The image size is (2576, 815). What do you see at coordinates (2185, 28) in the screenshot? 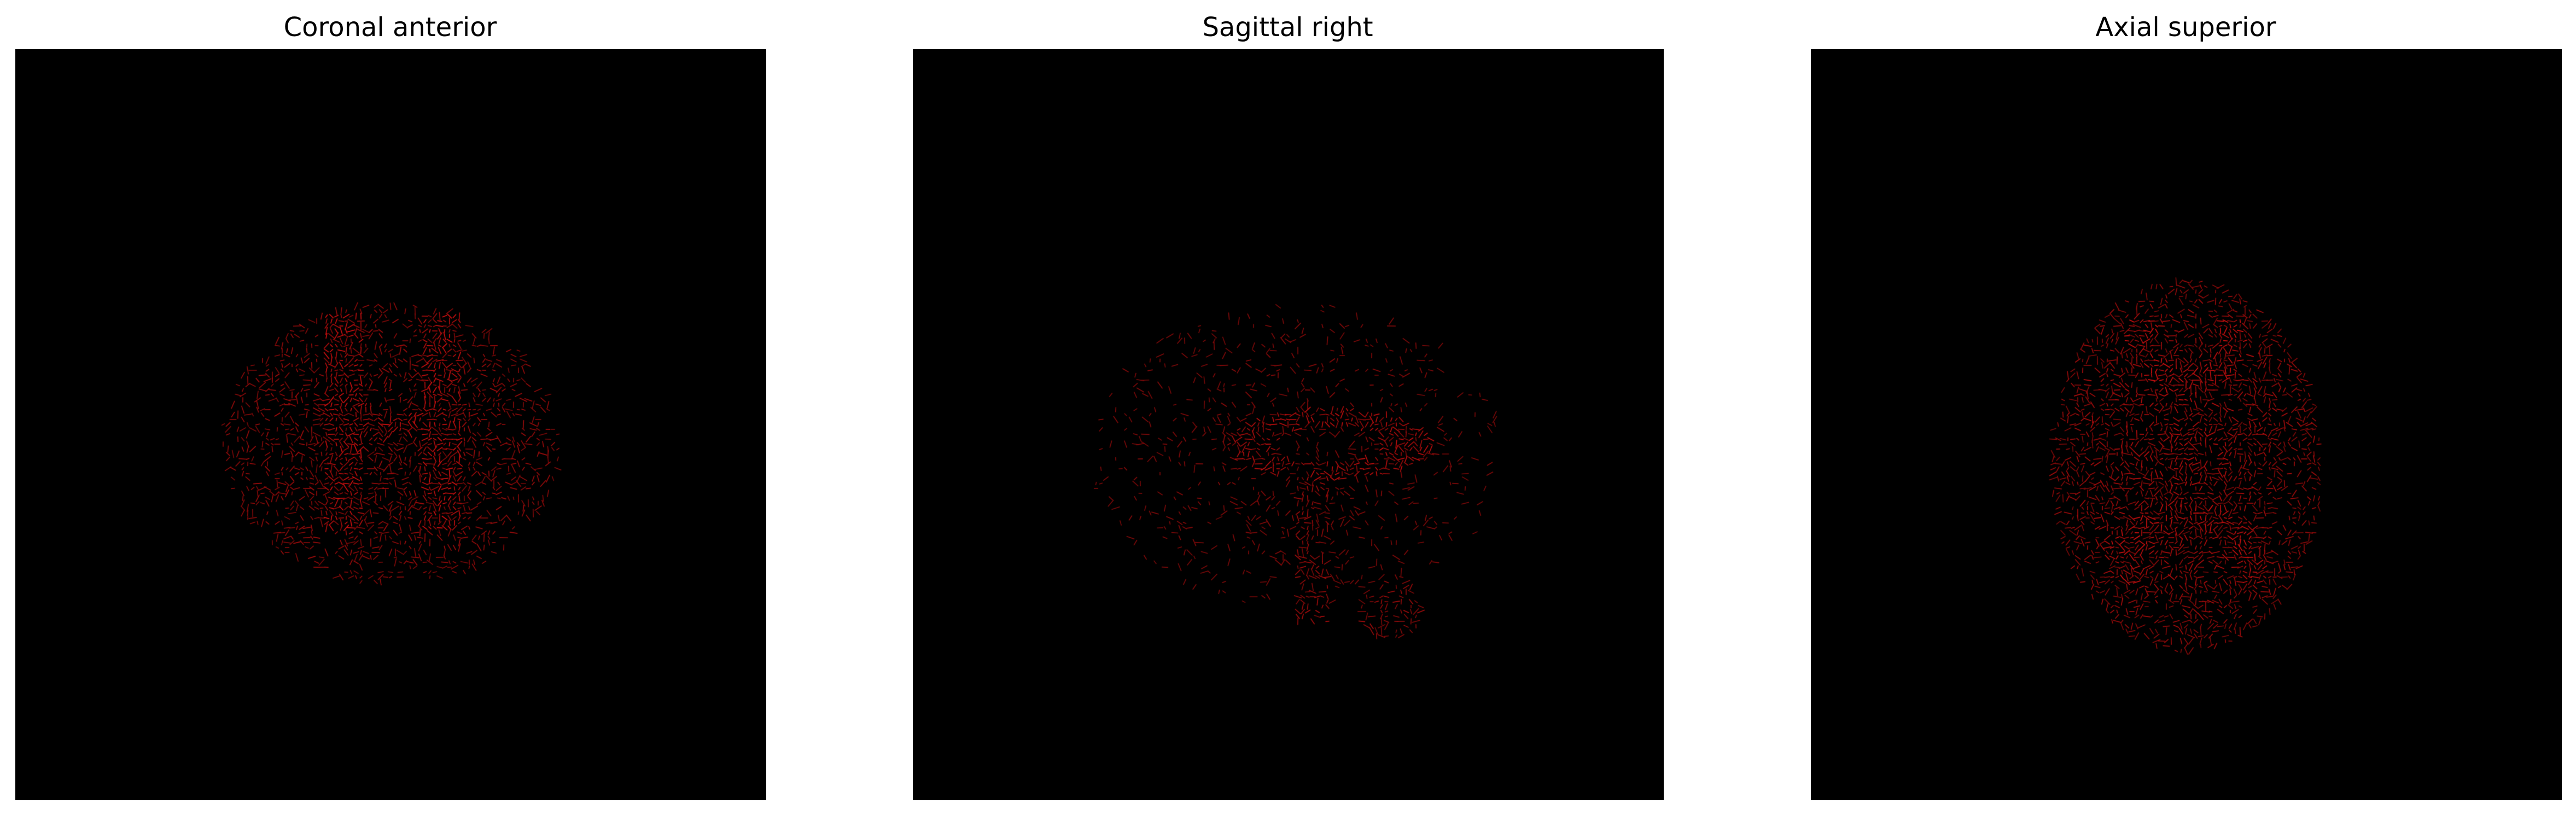
I see `panel-title: Axial superior` at bounding box center [2185, 28].